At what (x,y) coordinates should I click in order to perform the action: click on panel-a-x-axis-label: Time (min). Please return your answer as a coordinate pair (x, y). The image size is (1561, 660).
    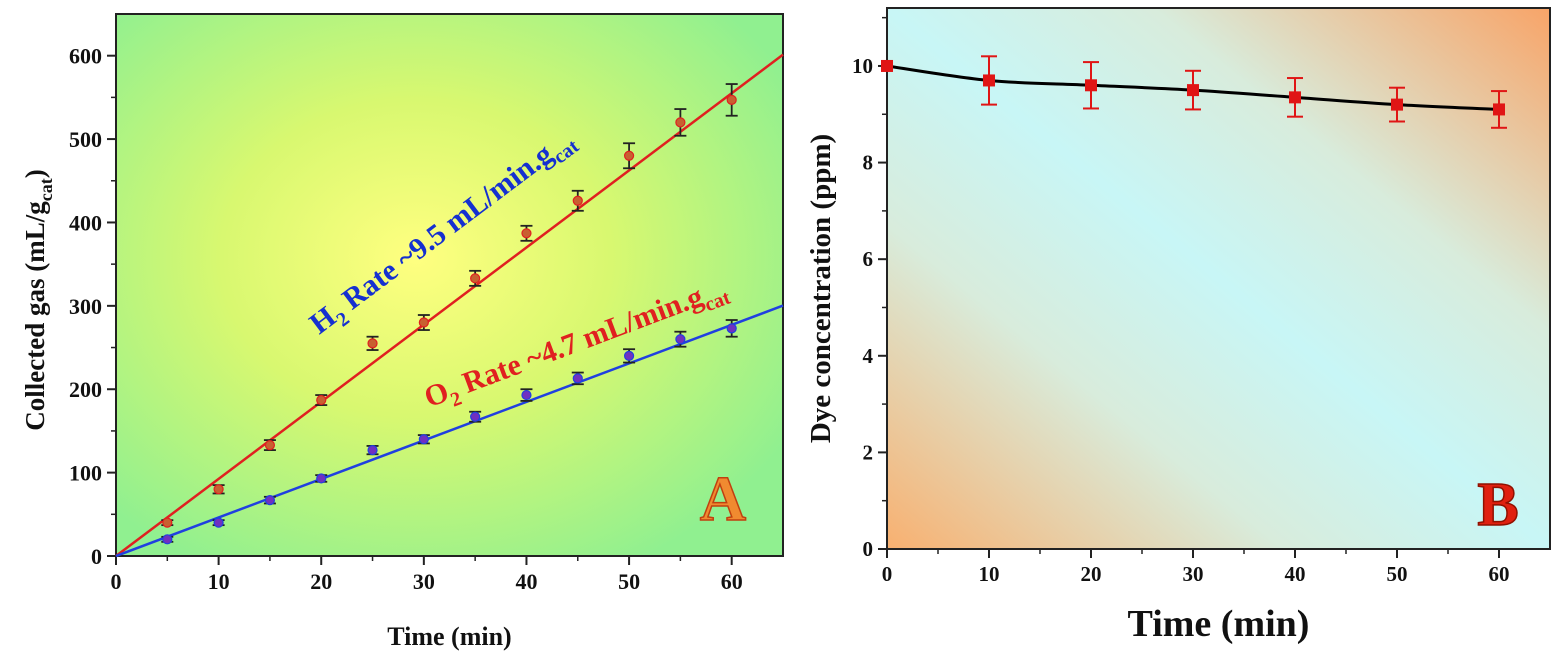
    Looking at the image, I should click on (449, 636).